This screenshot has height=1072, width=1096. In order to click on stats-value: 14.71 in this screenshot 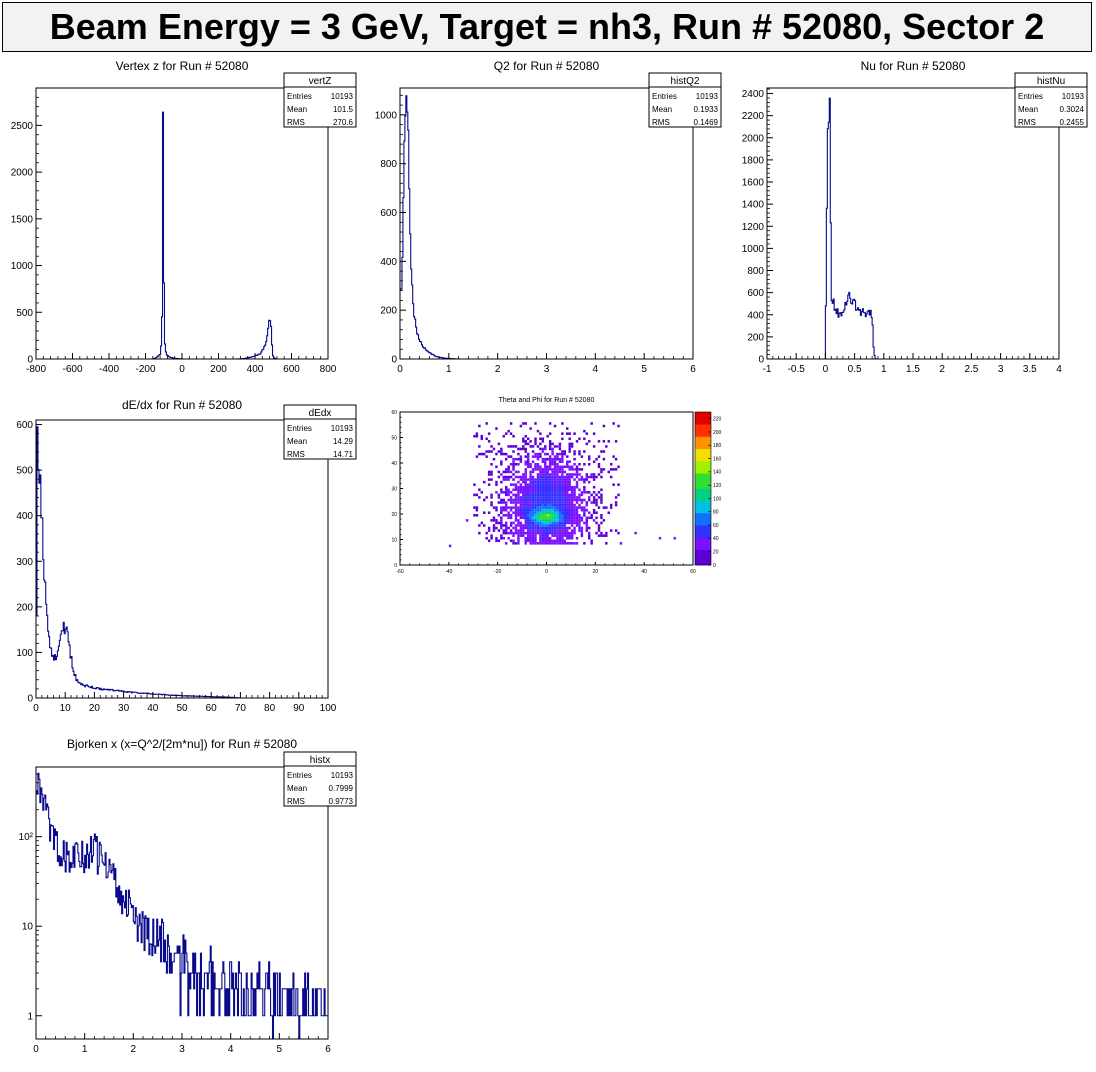, I will do `click(343, 454)`.